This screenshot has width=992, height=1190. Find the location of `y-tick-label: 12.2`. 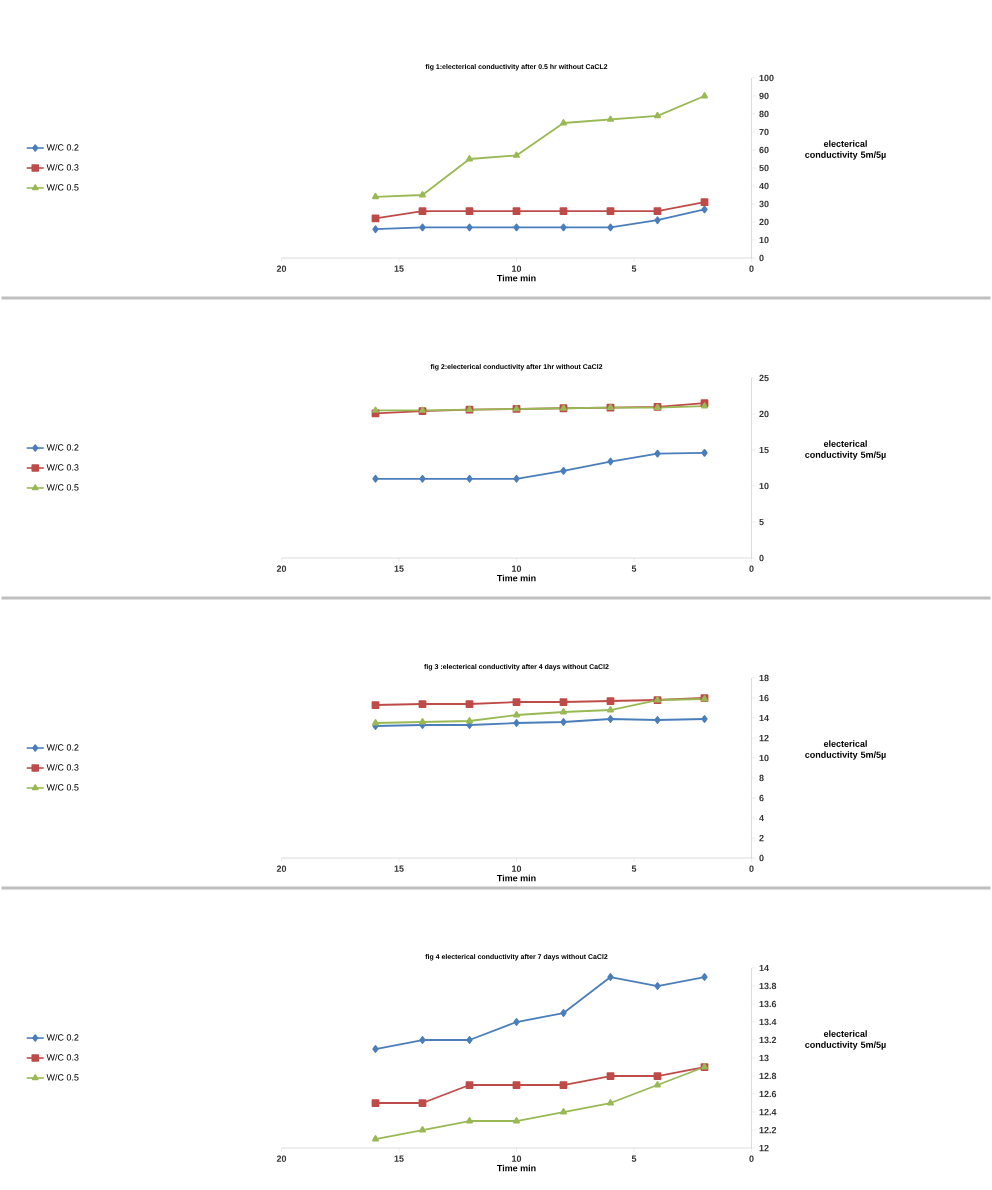

y-tick-label: 12.2 is located at coordinates (768, 1130).